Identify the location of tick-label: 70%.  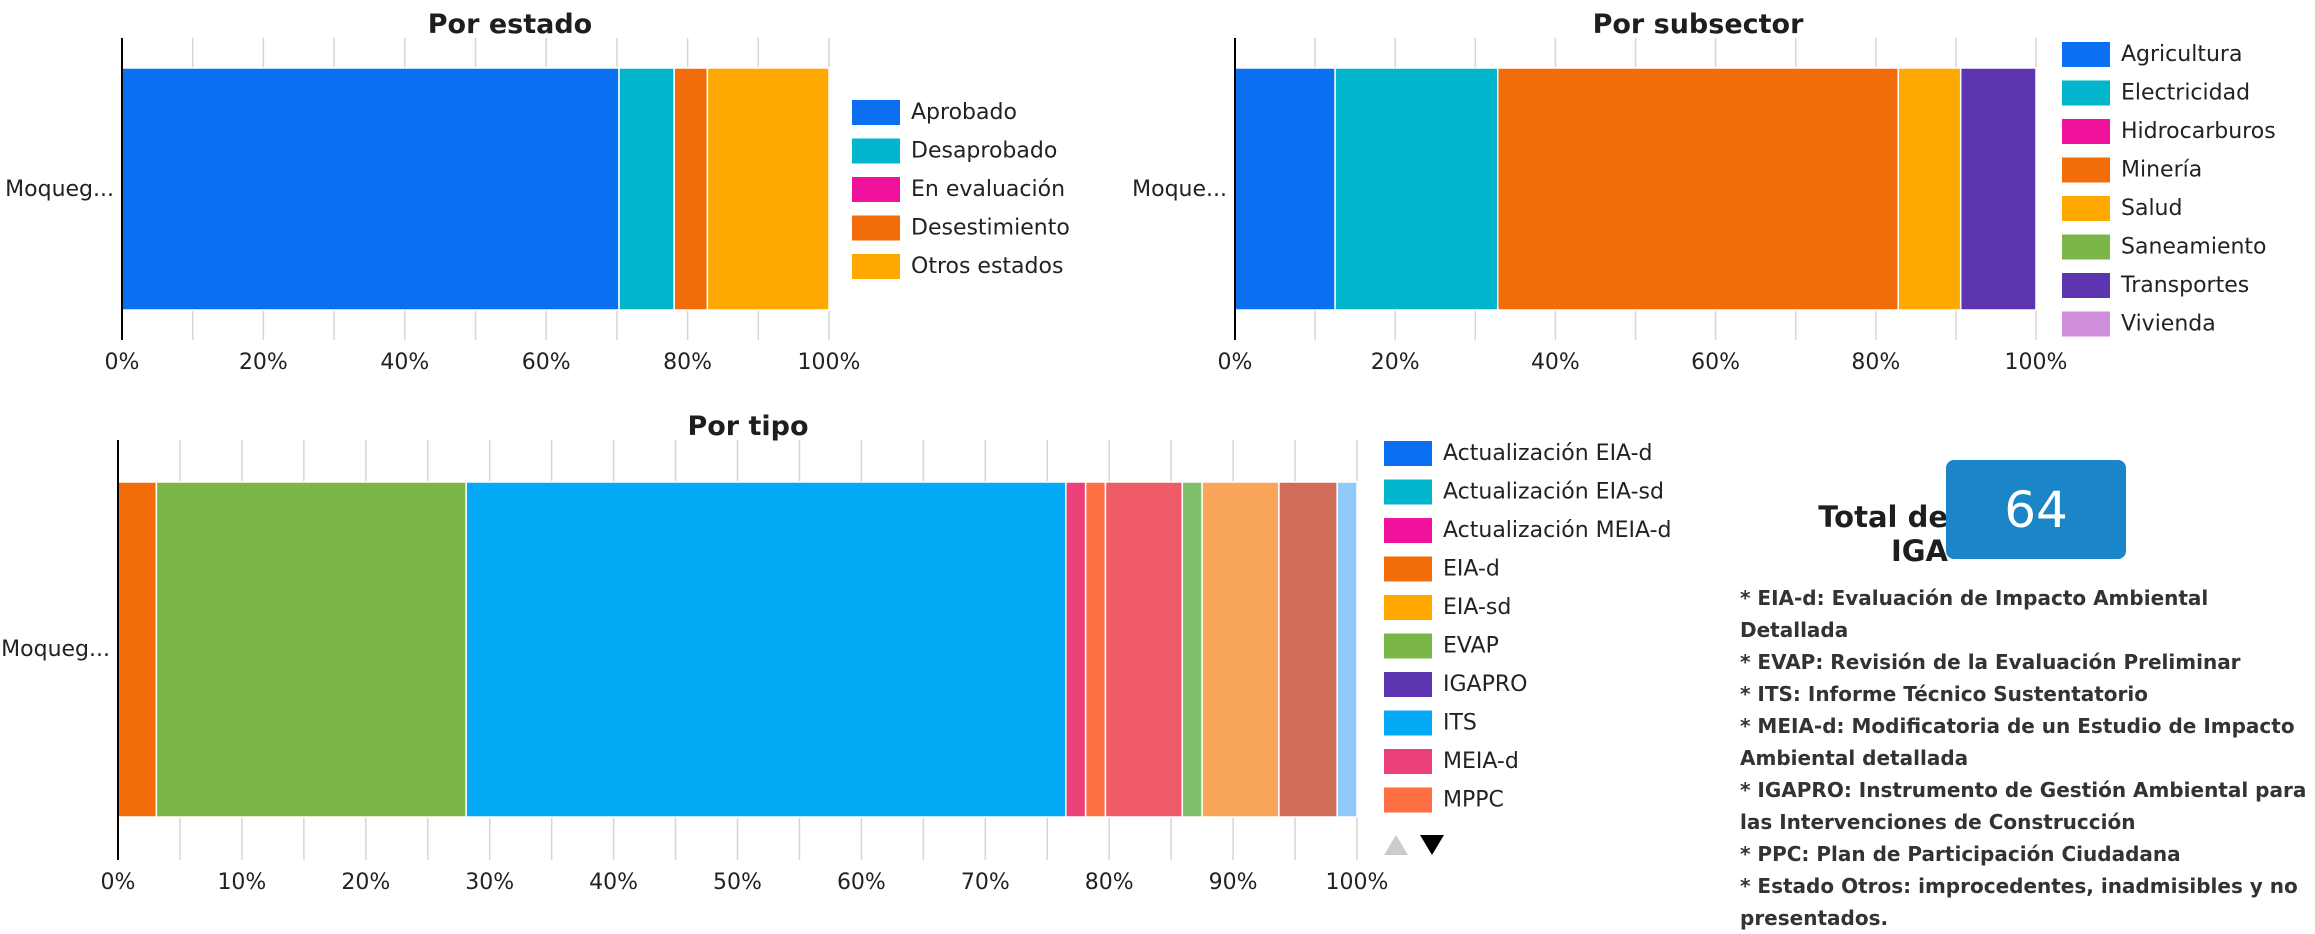
(985, 881).